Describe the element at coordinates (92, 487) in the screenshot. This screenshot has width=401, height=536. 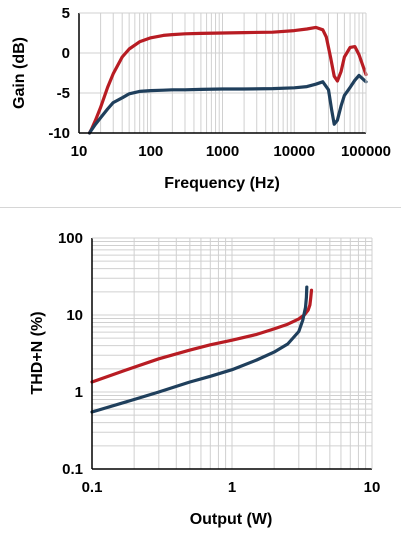
I see `x-tick-label: 0.1` at that location.